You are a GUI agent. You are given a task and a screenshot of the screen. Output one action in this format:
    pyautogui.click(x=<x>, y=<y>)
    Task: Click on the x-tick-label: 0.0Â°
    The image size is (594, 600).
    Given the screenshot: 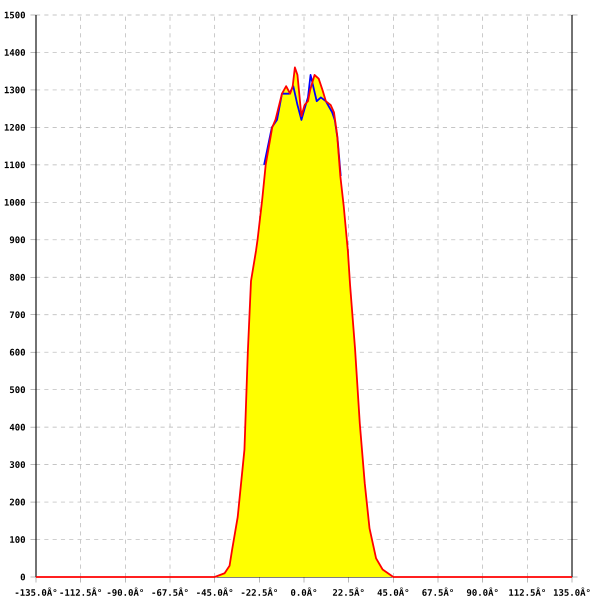 What is the action you would take?
    pyautogui.click(x=303, y=591)
    